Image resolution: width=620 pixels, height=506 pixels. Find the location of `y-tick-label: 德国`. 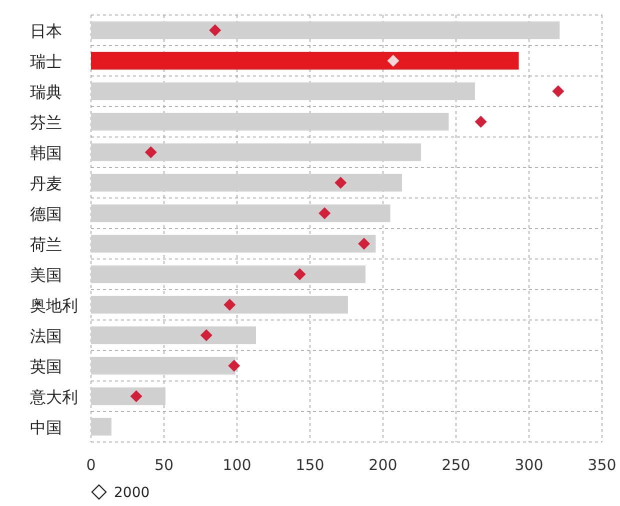

y-tick-label: 德国 is located at coordinates (46, 214).